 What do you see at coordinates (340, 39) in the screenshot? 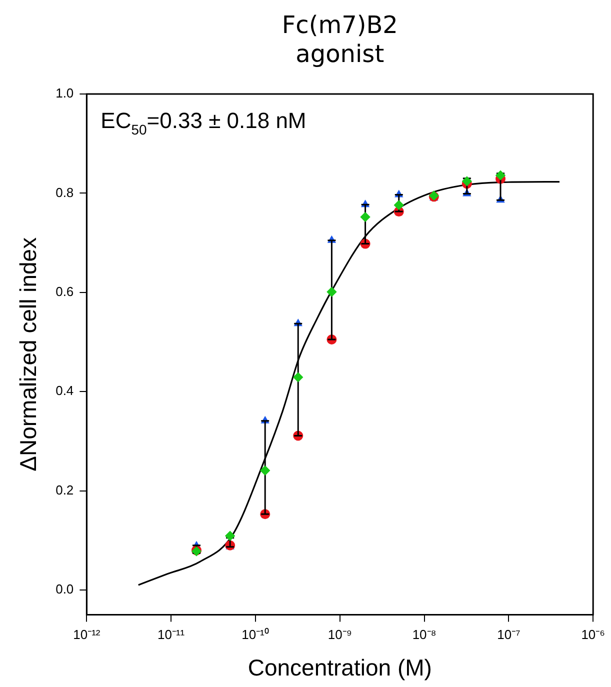
I see `chart-title: Fc(m7)B2 agonist` at bounding box center [340, 39].